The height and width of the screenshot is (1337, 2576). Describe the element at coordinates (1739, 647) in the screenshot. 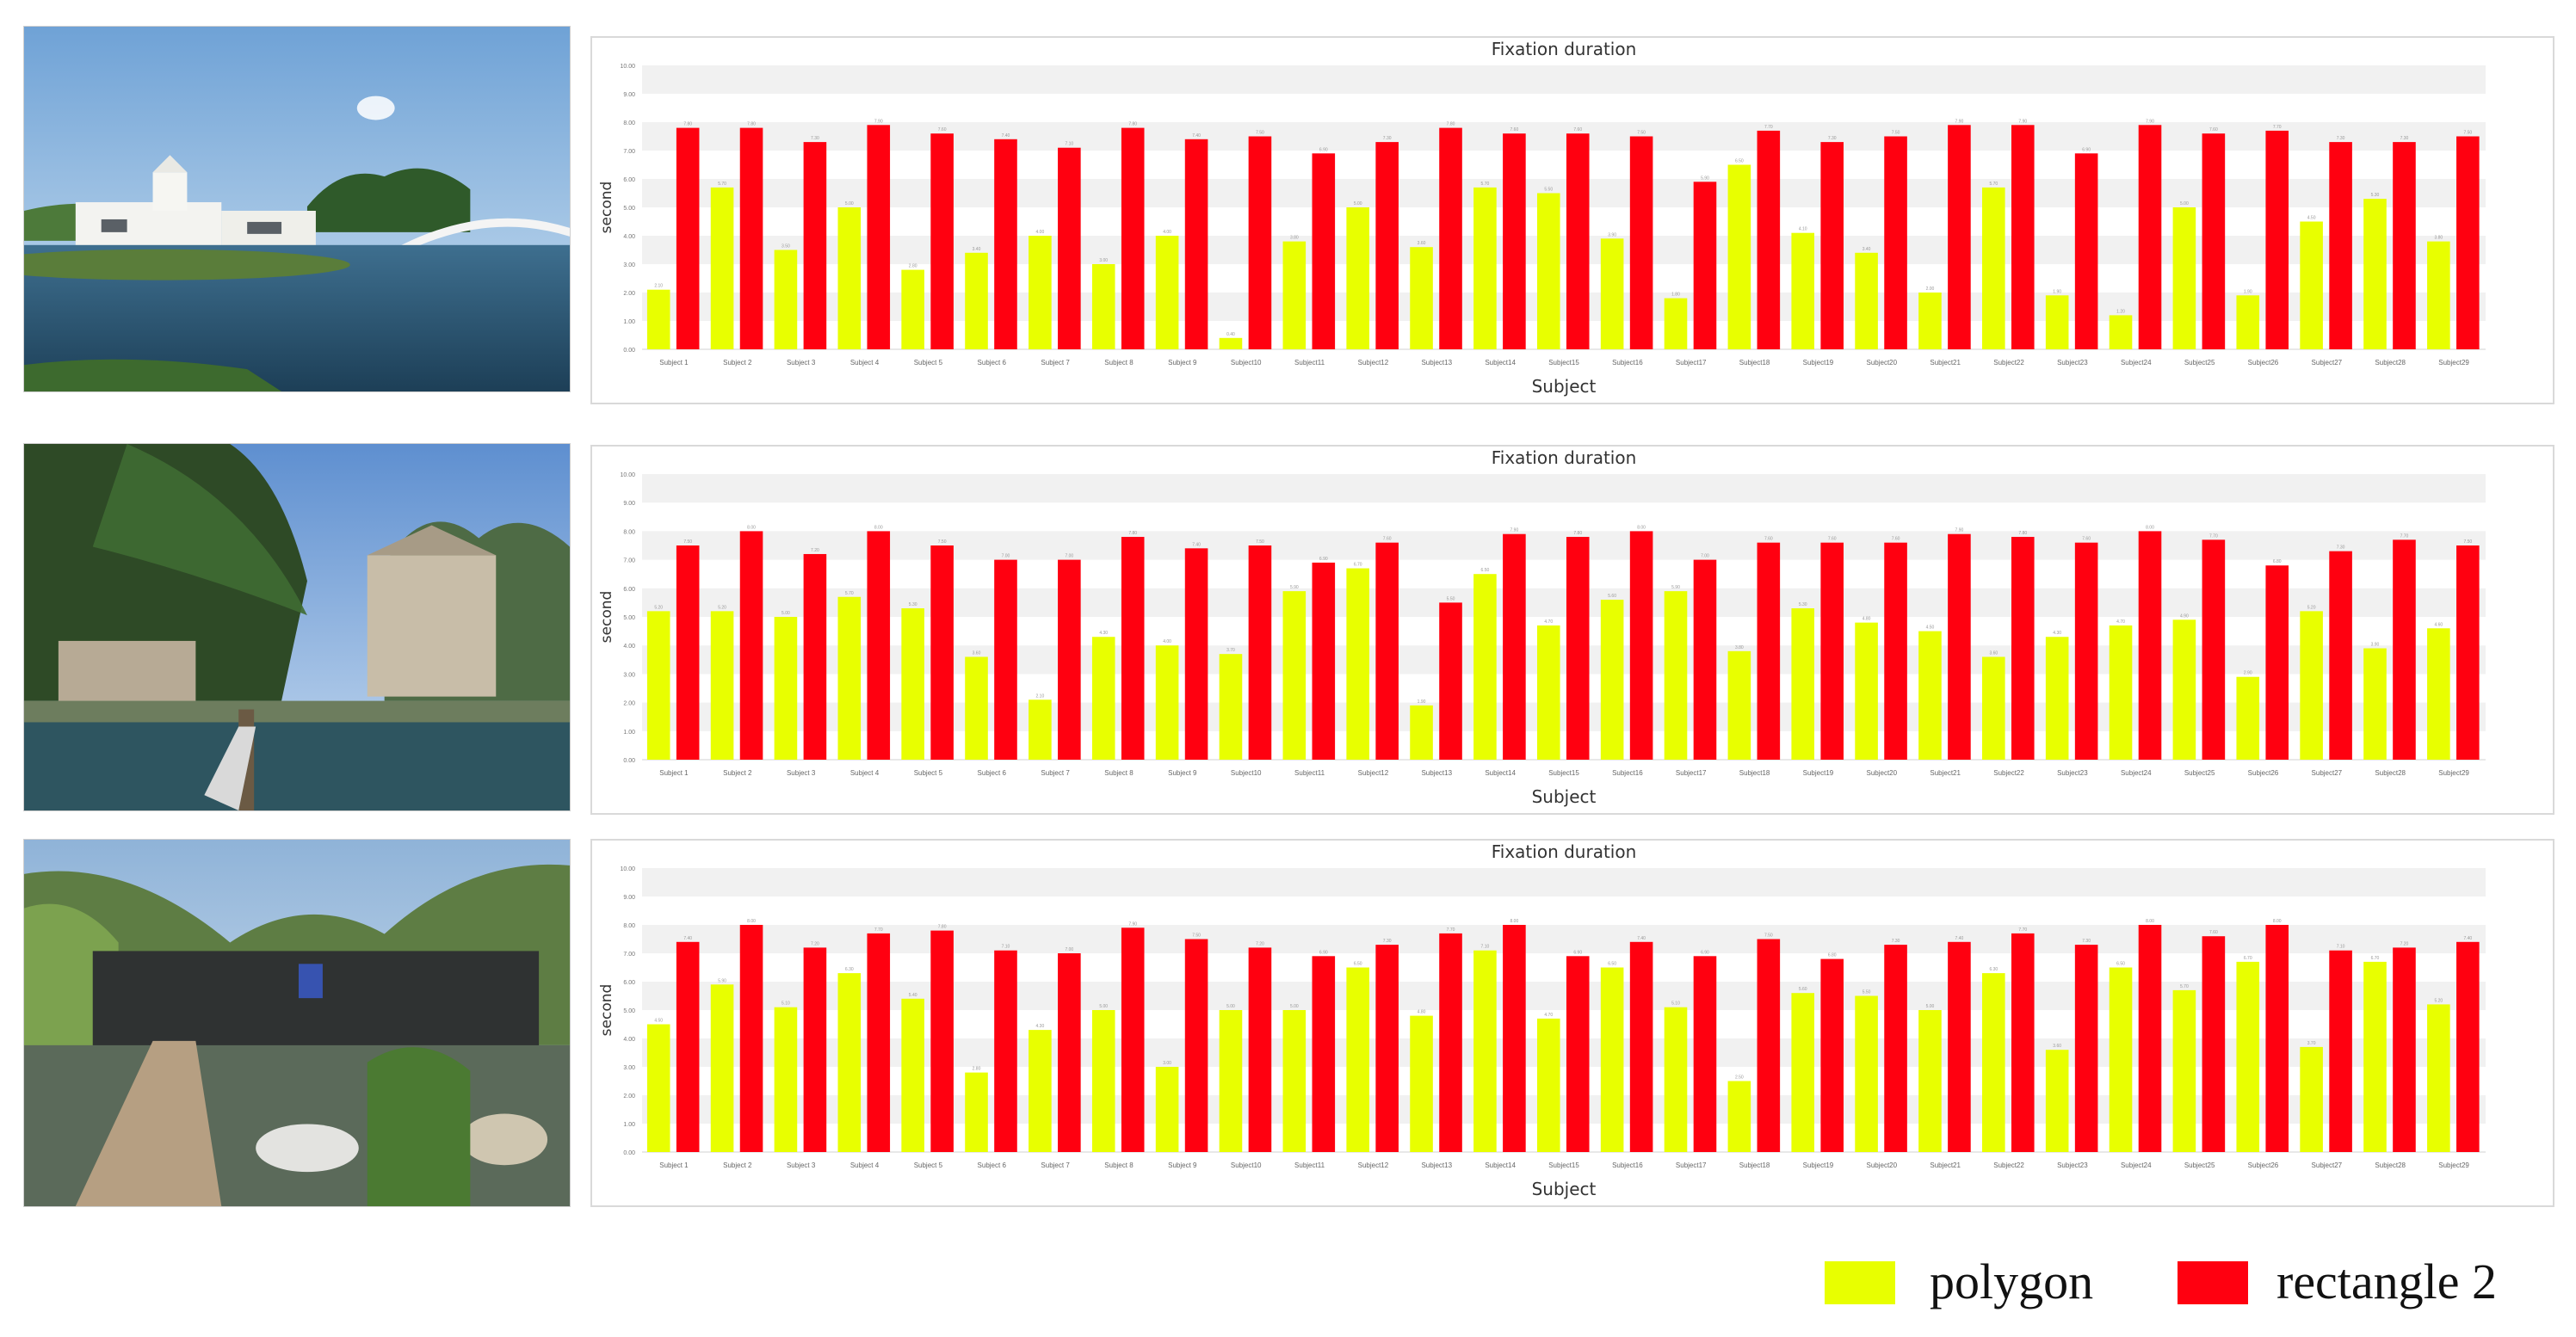

I see `data-label: 3.80` at that location.